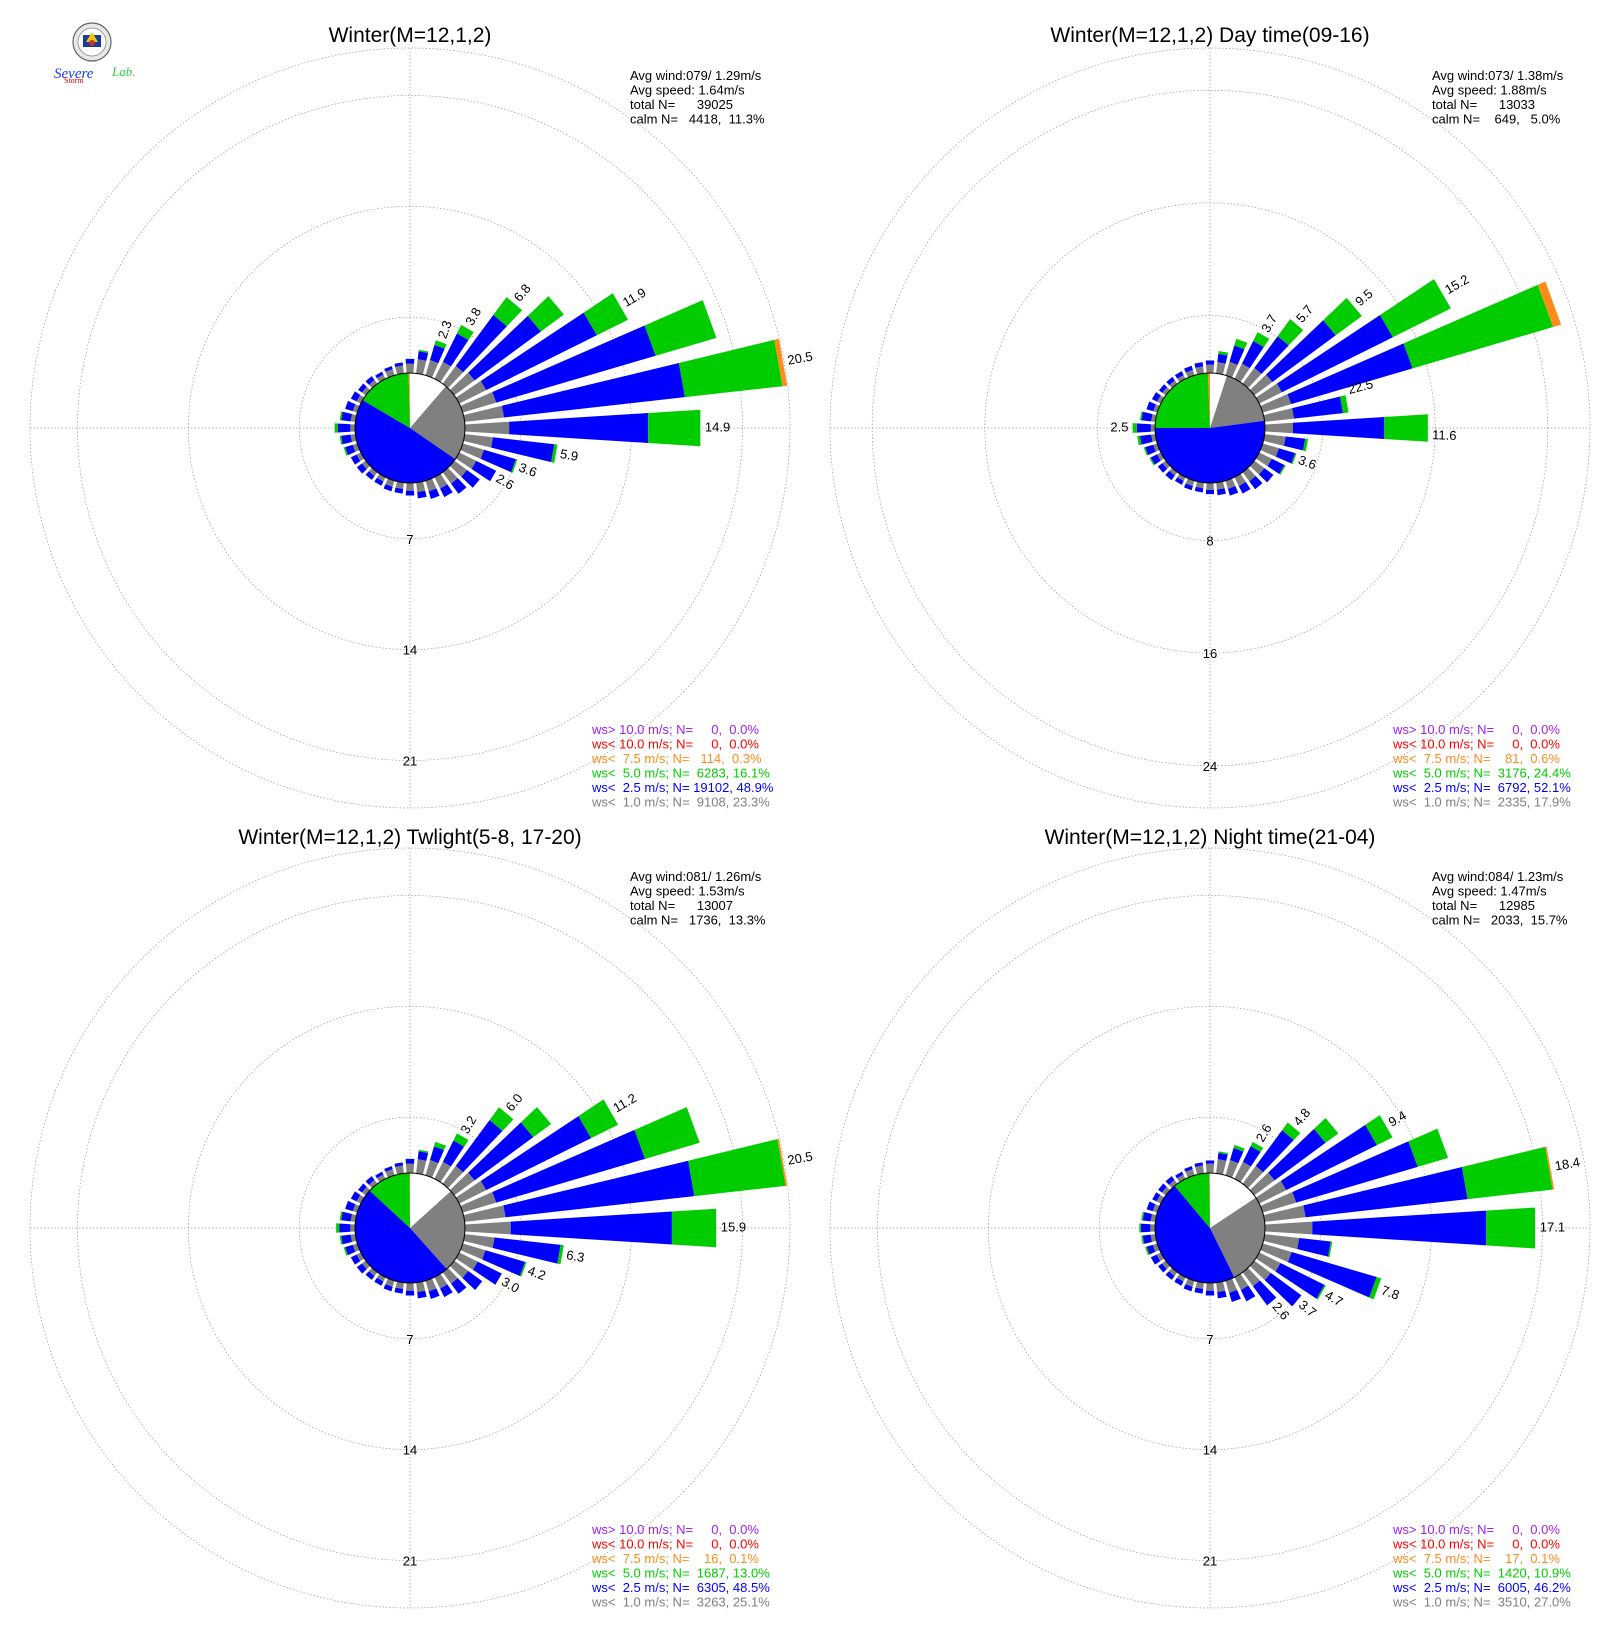 This screenshot has width=1620, height=1640. Describe the element at coordinates (696, 75) in the screenshot. I see `info-line: Avg wind:079/ 1.29m/s` at that location.